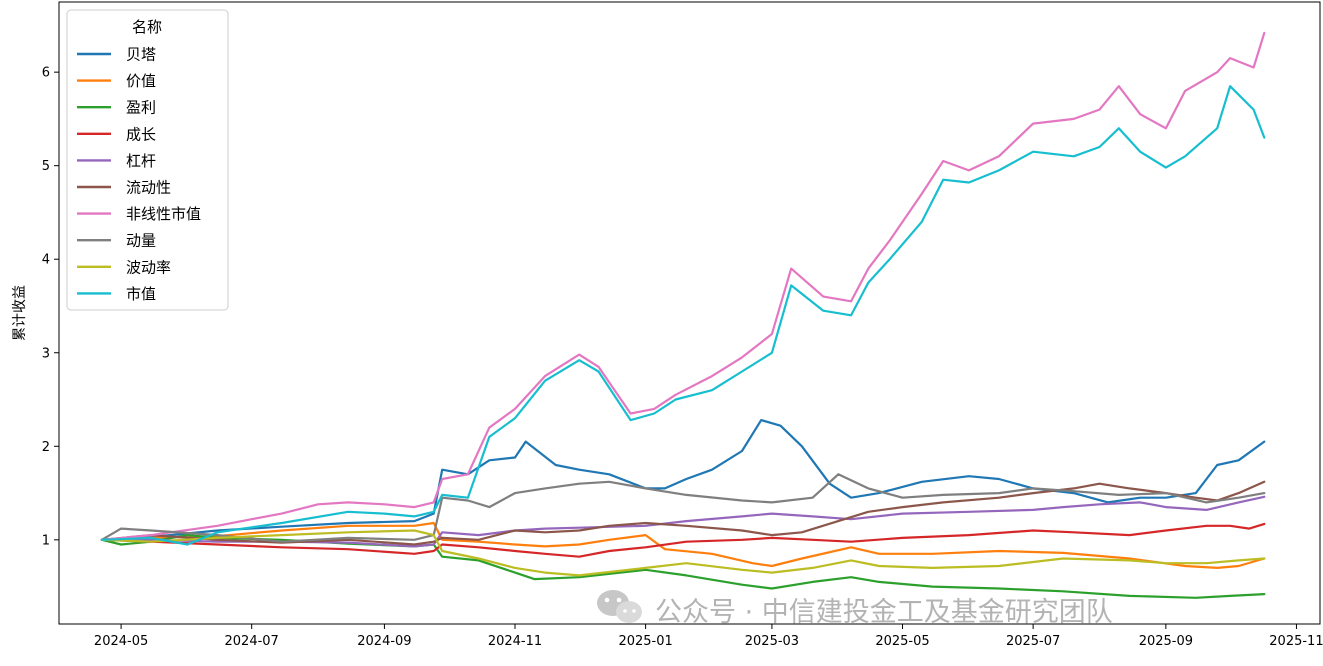 The width and height of the screenshot is (1323, 666). What do you see at coordinates (46, 166) in the screenshot?
I see `y-tick-label: 5` at bounding box center [46, 166].